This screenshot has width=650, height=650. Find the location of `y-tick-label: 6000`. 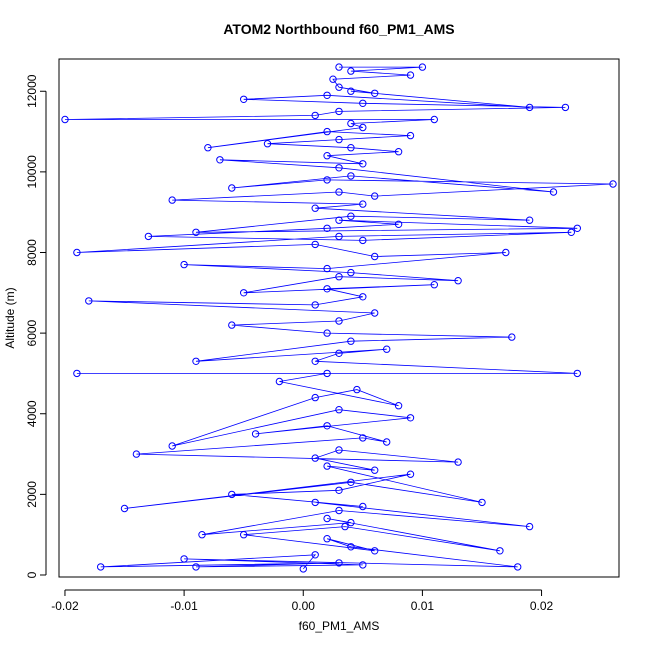

y-tick-label: 6000 is located at coordinates (32, 332).